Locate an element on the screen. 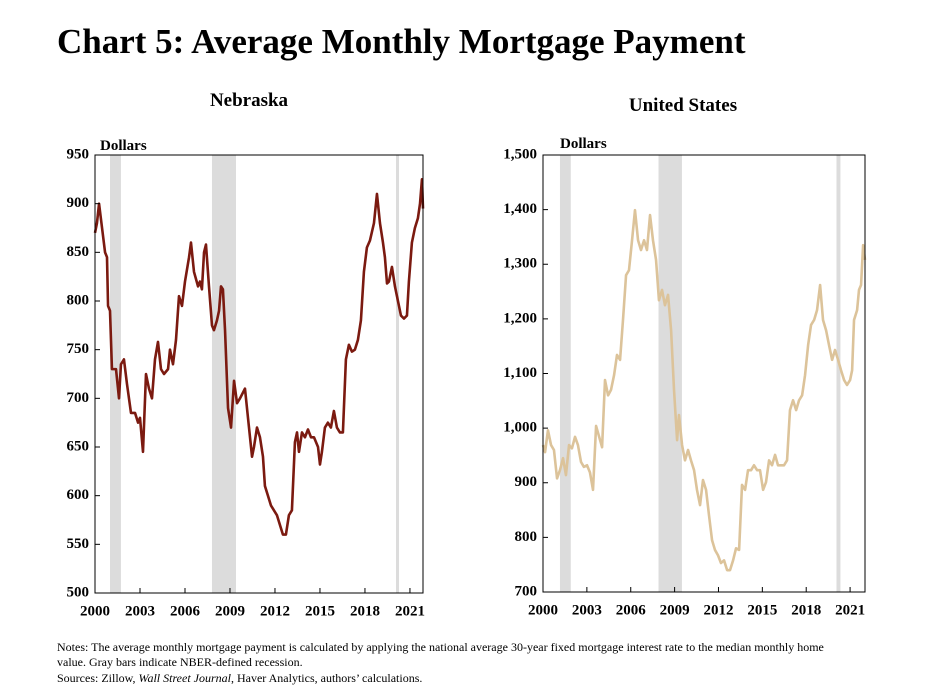 This screenshot has width=925, height=693. y-tick-label: 1,300 is located at coordinates (520, 264).